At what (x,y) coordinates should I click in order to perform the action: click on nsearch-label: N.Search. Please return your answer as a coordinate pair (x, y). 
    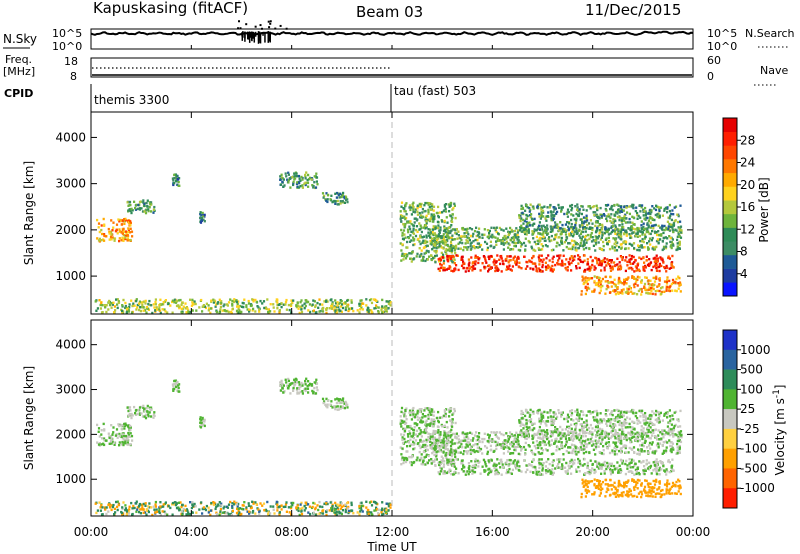
    Looking at the image, I should click on (770, 33).